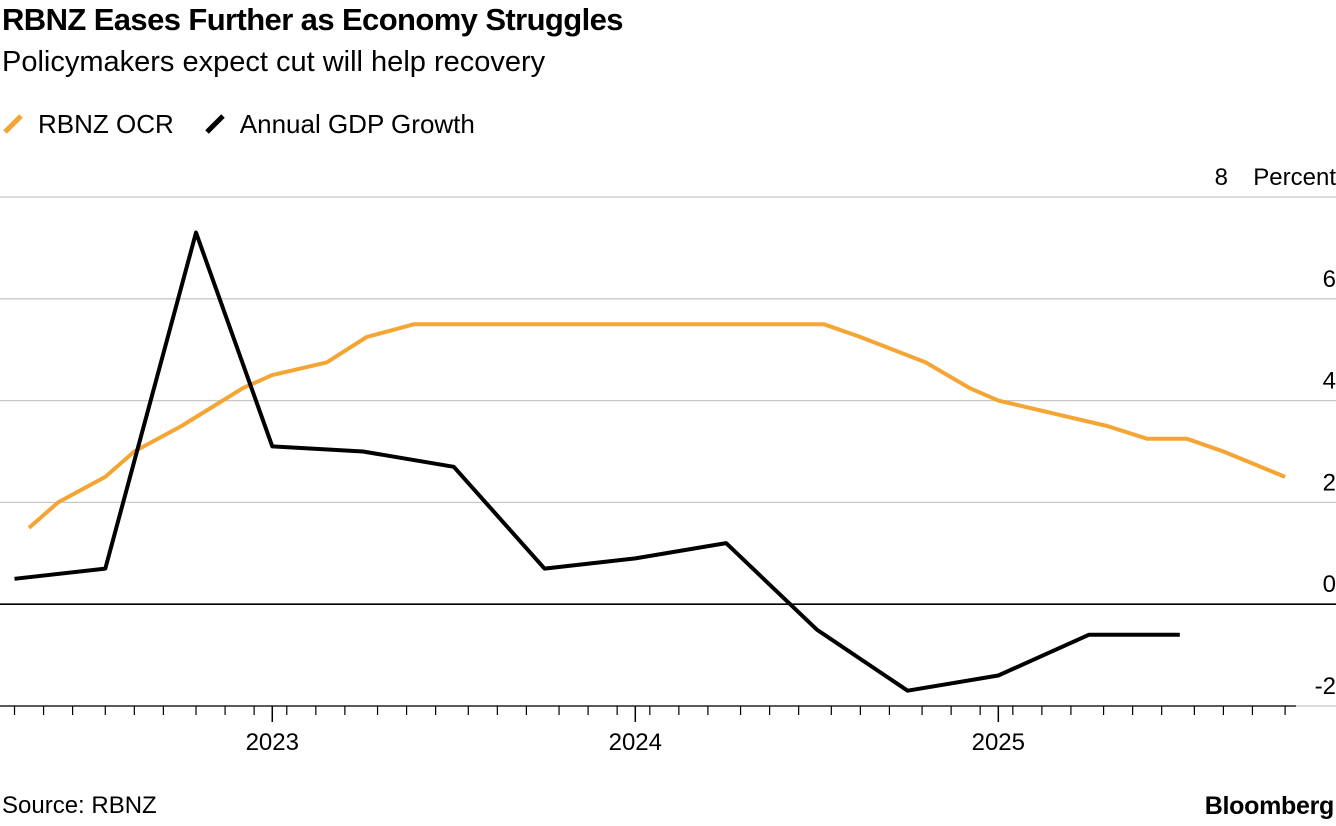 The height and width of the screenshot is (826, 1336). What do you see at coordinates (1329, 482) in the screenshot?
I see `y-tick-label: 2` at bounding box center [1329, 482].